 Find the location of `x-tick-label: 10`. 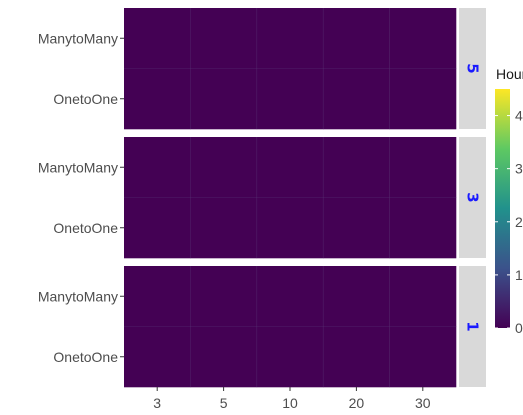

x-tick-label: 10 is located at coordinates (290, 403).